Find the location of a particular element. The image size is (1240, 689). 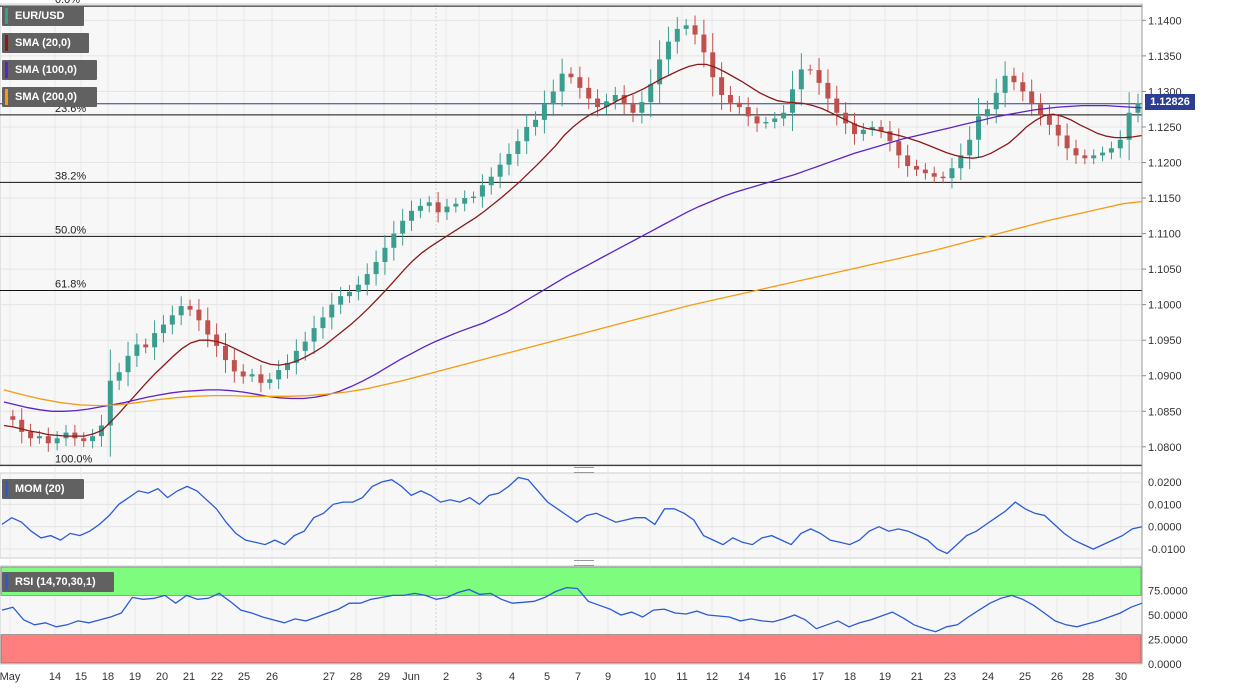

x-tick-label: 30 is located at coordinates (1121, 677).